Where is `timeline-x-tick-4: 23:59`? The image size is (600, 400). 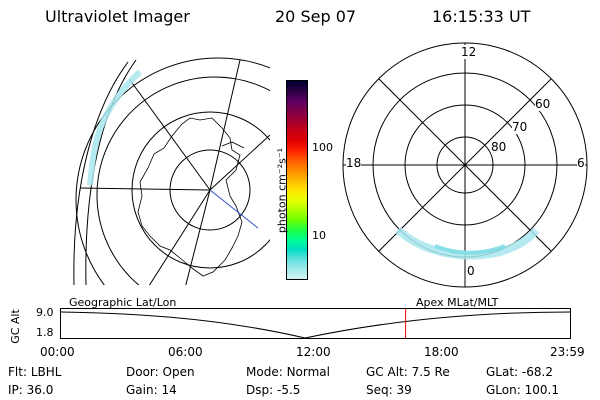
timeline-x-tick-4: 23:59 is located at coordinates (567, 352).